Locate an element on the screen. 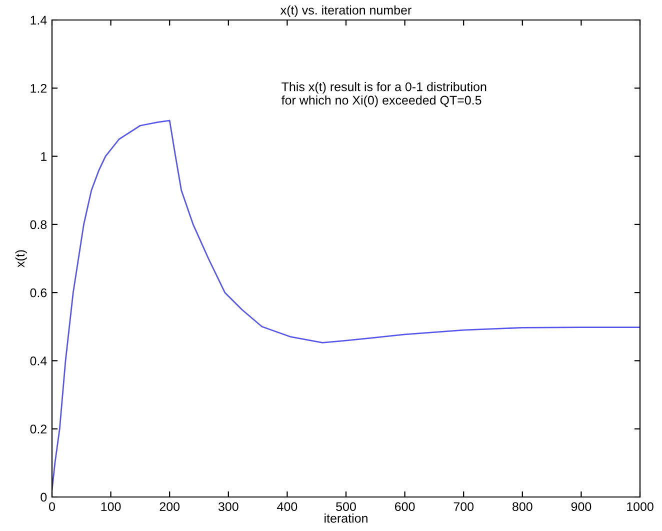 The image size is (662, 531). y-tick-label: 1.2 is located at coordinates (38, 88).